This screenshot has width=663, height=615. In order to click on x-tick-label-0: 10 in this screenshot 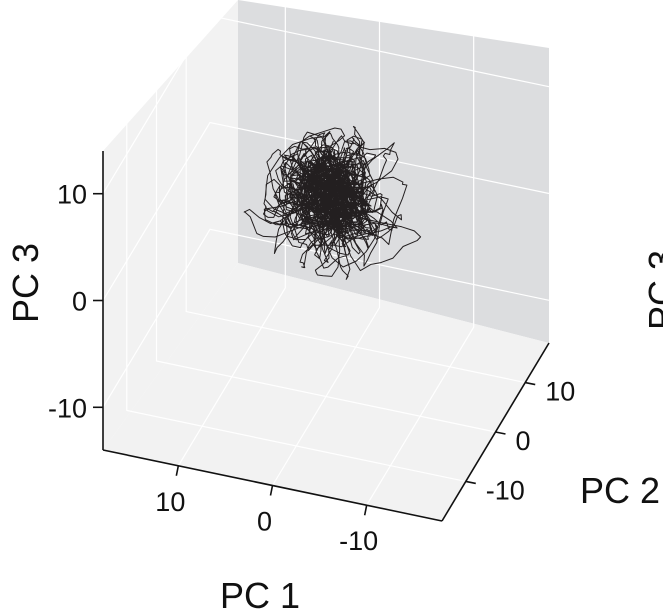, I will do `click(170, 502)`.